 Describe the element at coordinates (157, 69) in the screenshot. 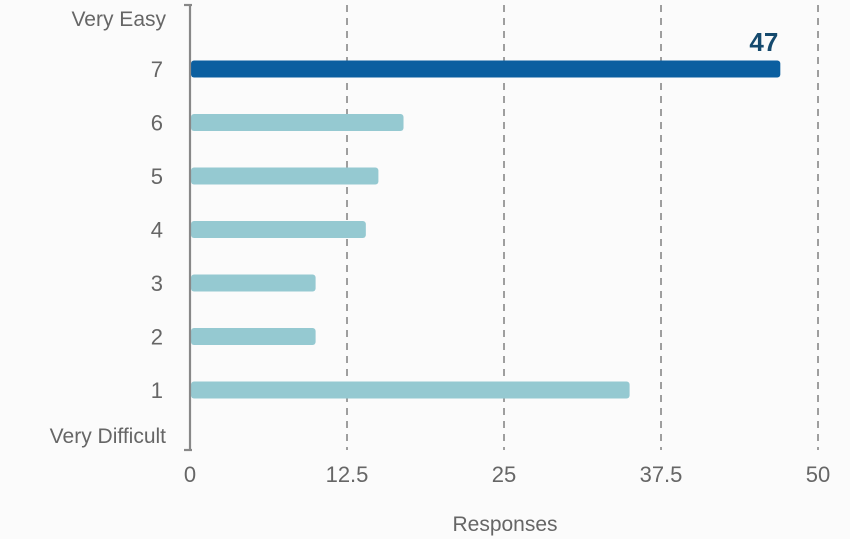

I see `y-tick-label: 7` at that location.